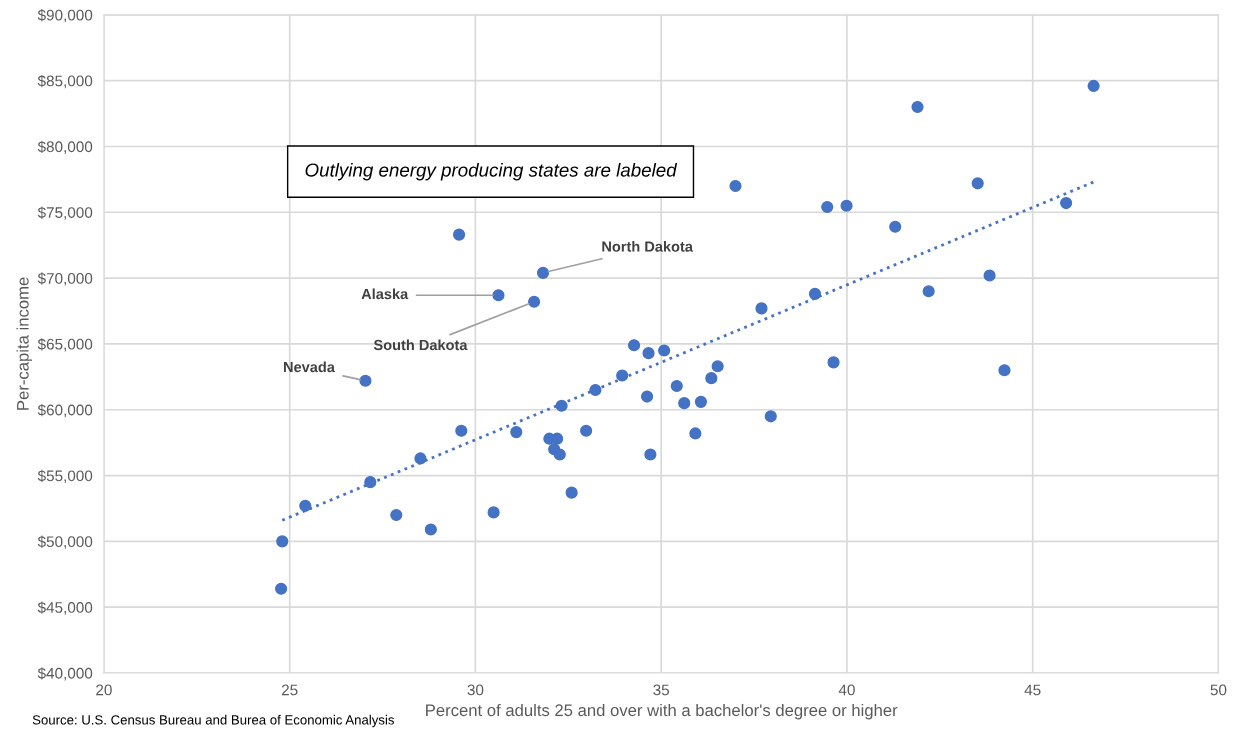  What do you see at coordinates (662, 711) in the screenshot?
I see `x-axis-title: Percent of adults 25 and over with a bachelor's degree or higher` at bounding box center [662, 711].